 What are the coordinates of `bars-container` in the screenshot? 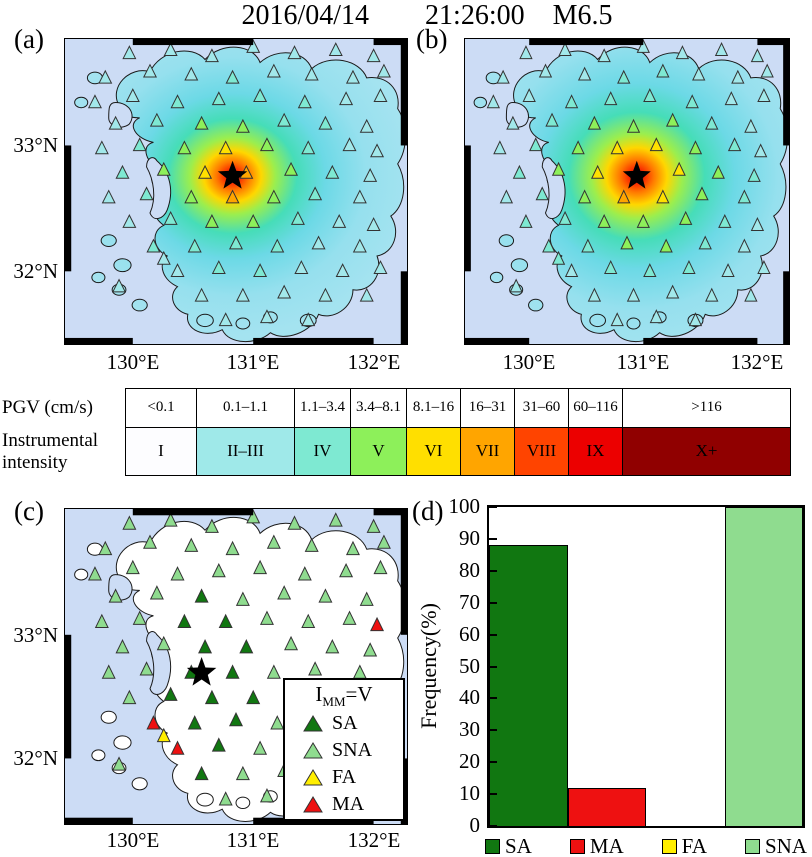 It's located at (646, 666).